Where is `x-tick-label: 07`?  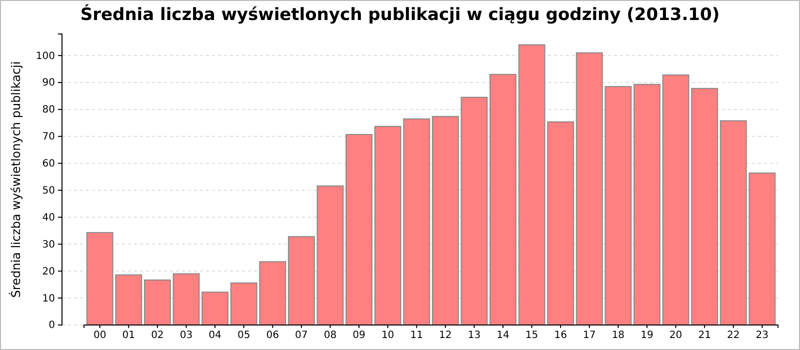
x-tick-label: 07 is located at coordinates (301, 336).